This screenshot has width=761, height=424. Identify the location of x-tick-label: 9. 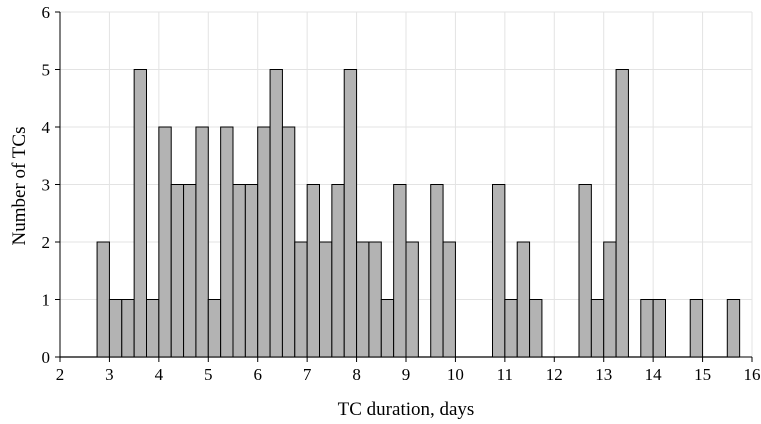
(406, 374).